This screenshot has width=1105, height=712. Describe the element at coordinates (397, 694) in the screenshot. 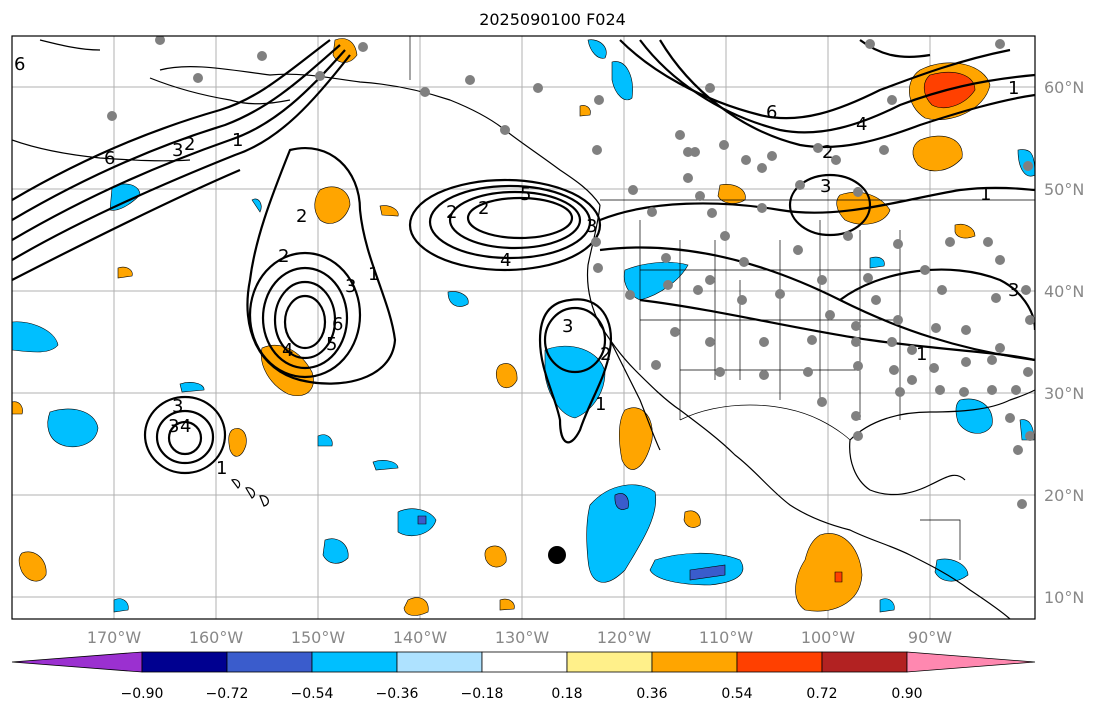

I see `colorbar-tick: −0.36` at that location.